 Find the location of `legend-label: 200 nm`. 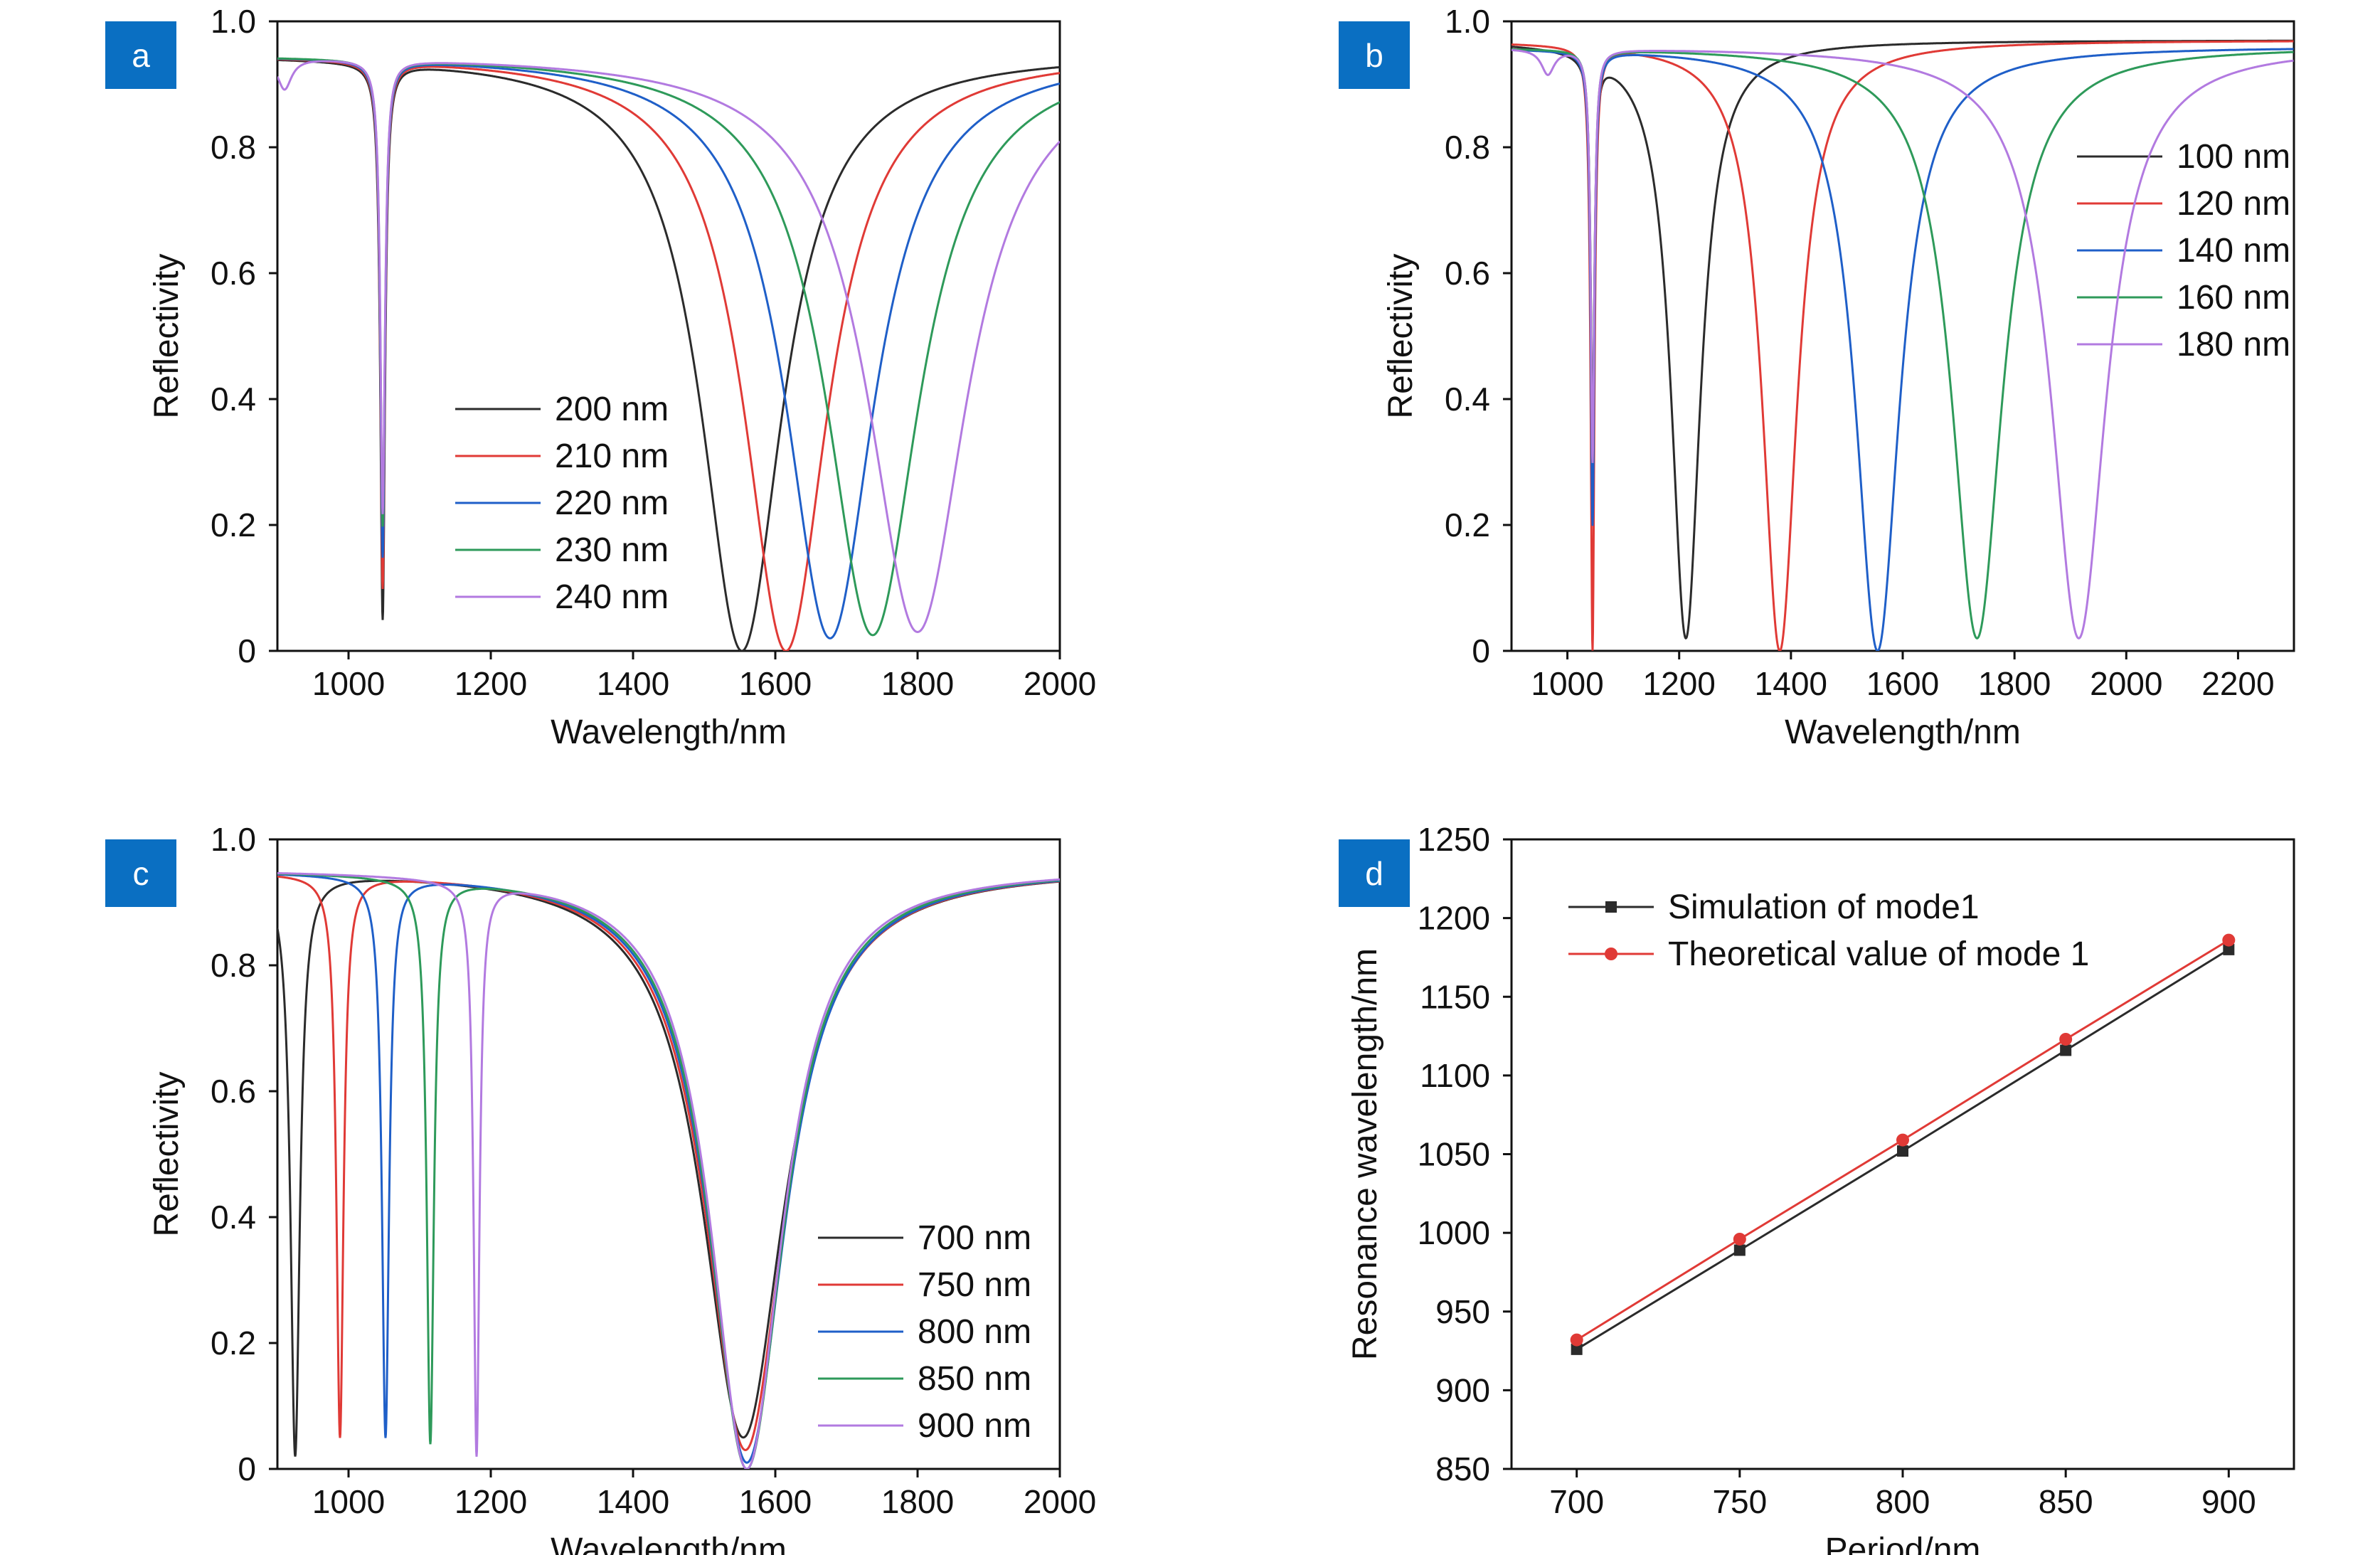

legend-label: 200 nm is located at coordinates (612, 409).